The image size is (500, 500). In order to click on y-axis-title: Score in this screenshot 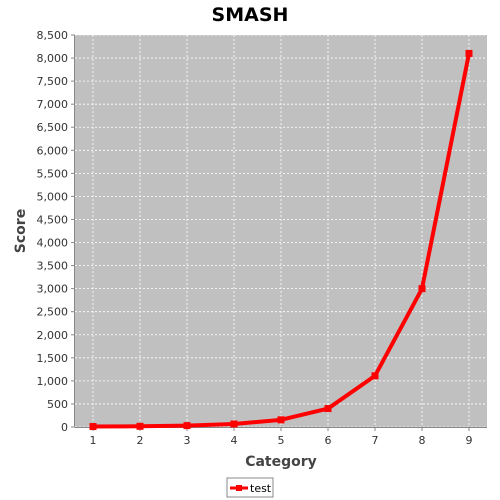, I will do `click(21, 231)`.